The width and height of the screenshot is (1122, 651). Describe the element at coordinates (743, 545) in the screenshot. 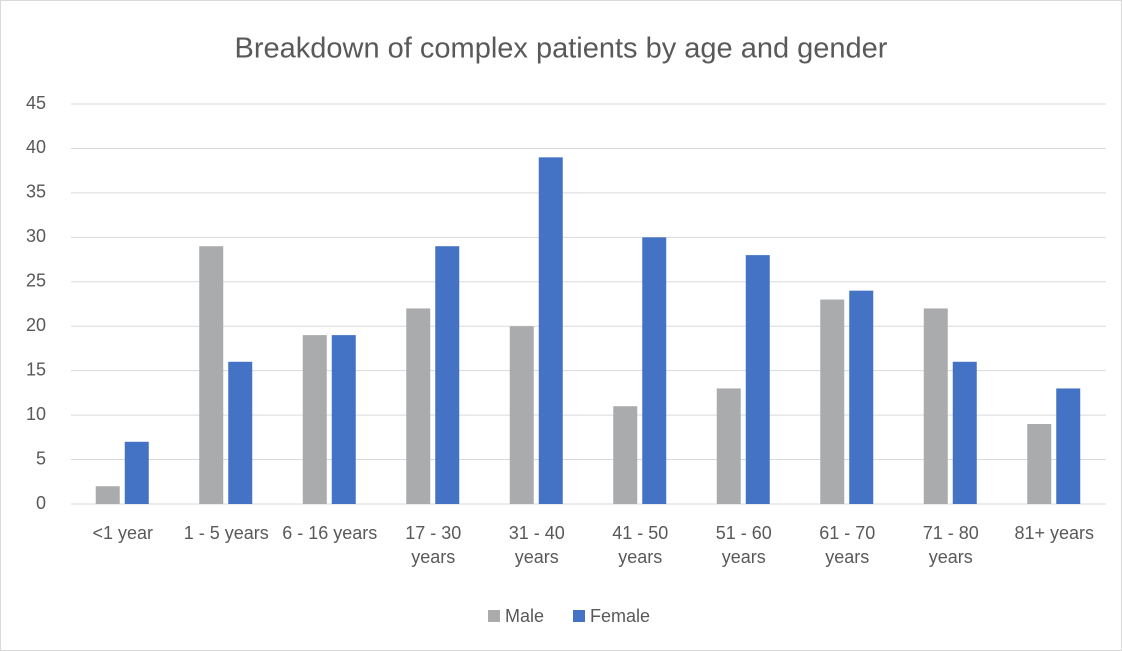

I see `x-tick-label: 51 - 60 years` at that location.